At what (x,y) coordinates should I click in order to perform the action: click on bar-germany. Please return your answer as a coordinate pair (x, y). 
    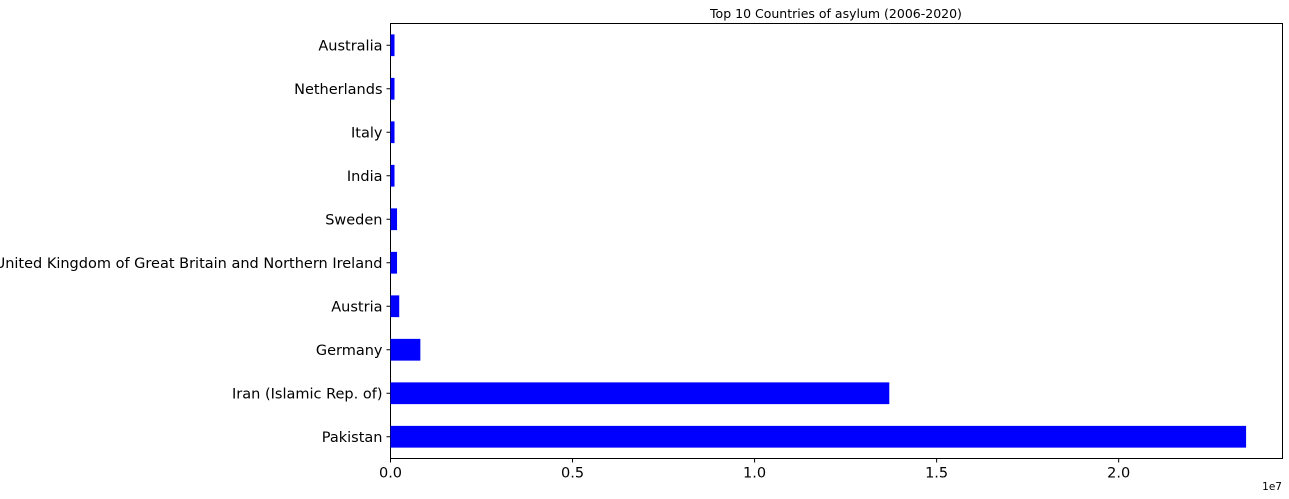
    Looking at the image, I should click on (405, 349).